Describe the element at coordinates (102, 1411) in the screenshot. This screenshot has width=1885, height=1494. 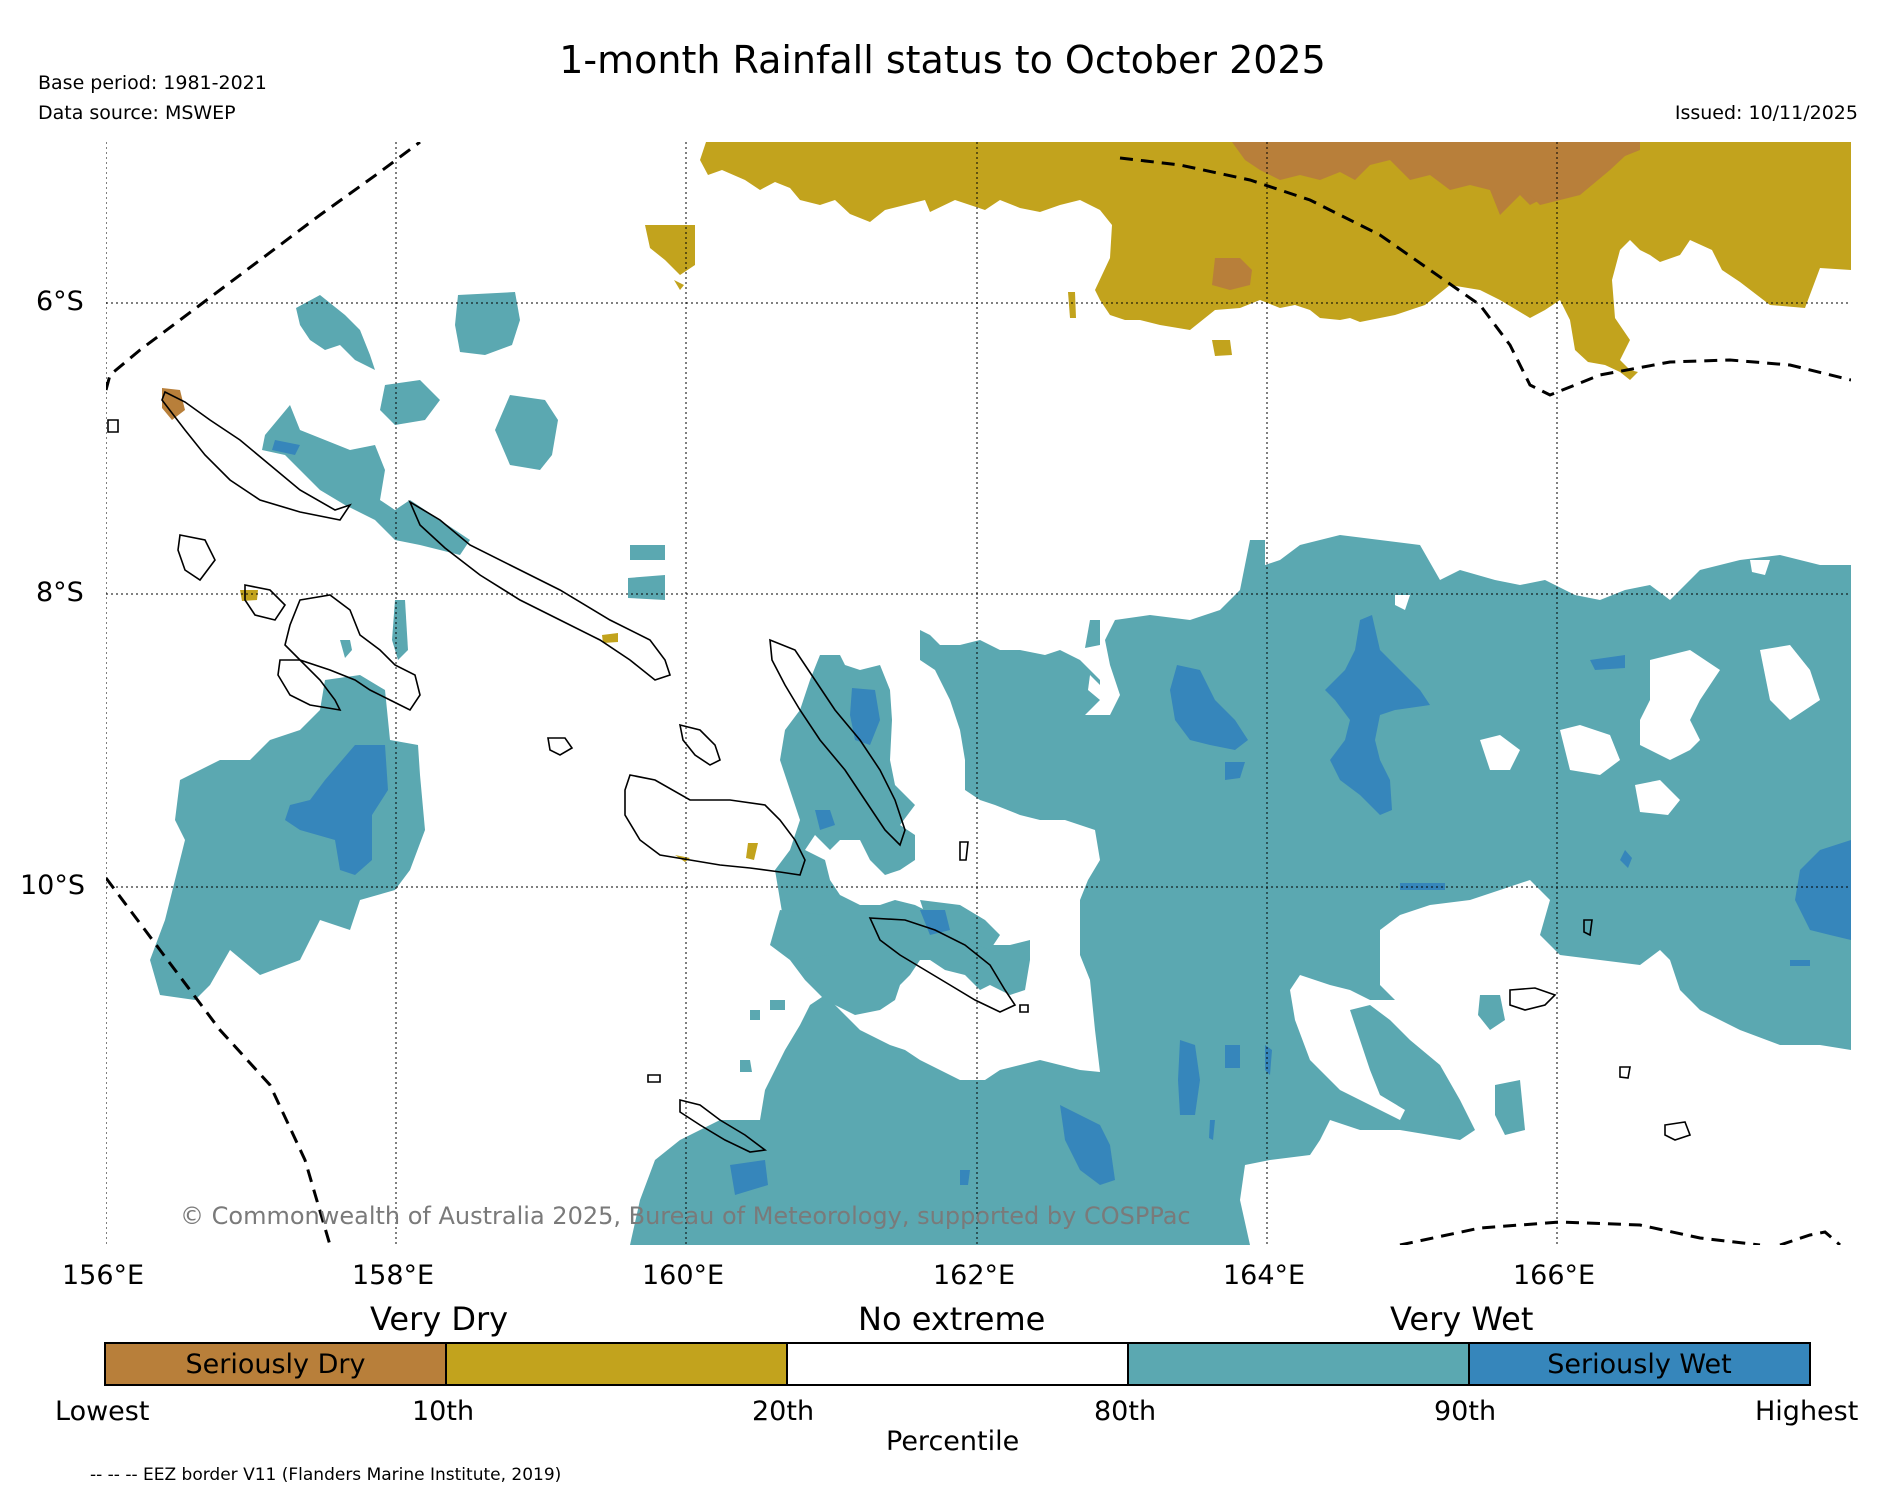
I see `percentile-lowest: Lowest` at that location.